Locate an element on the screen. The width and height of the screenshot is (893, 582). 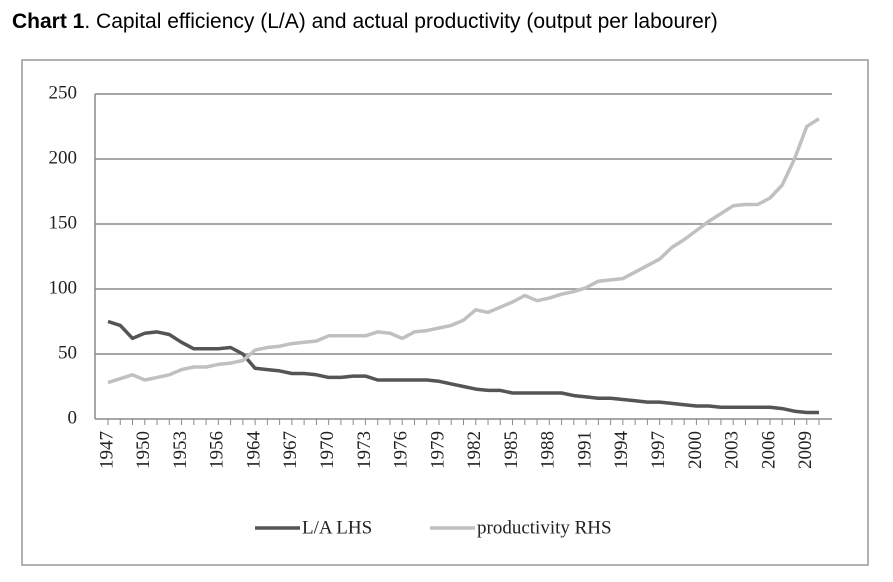
x-tick-label: 1973 is located at coordinates (364, 450).